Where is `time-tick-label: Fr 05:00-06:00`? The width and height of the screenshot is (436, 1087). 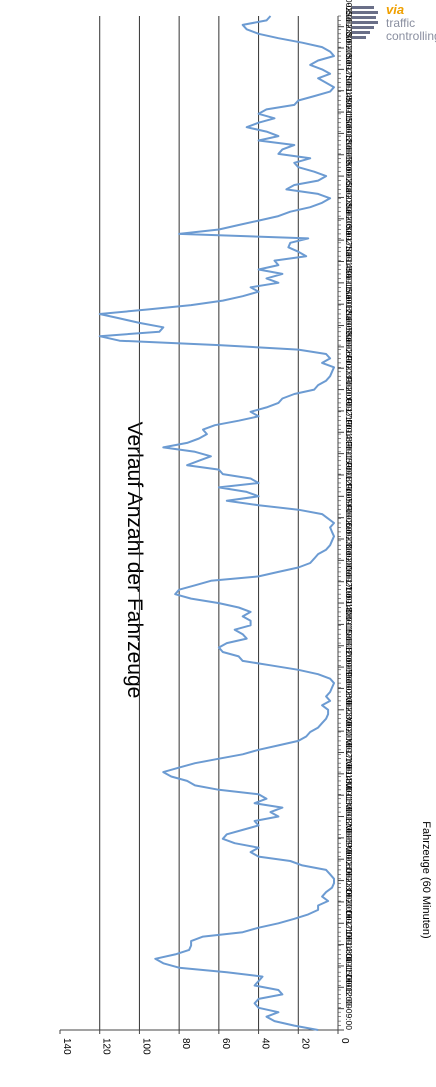
time-tick-label: Fr 05:00-06:00 is located at coordinates (349, 511).